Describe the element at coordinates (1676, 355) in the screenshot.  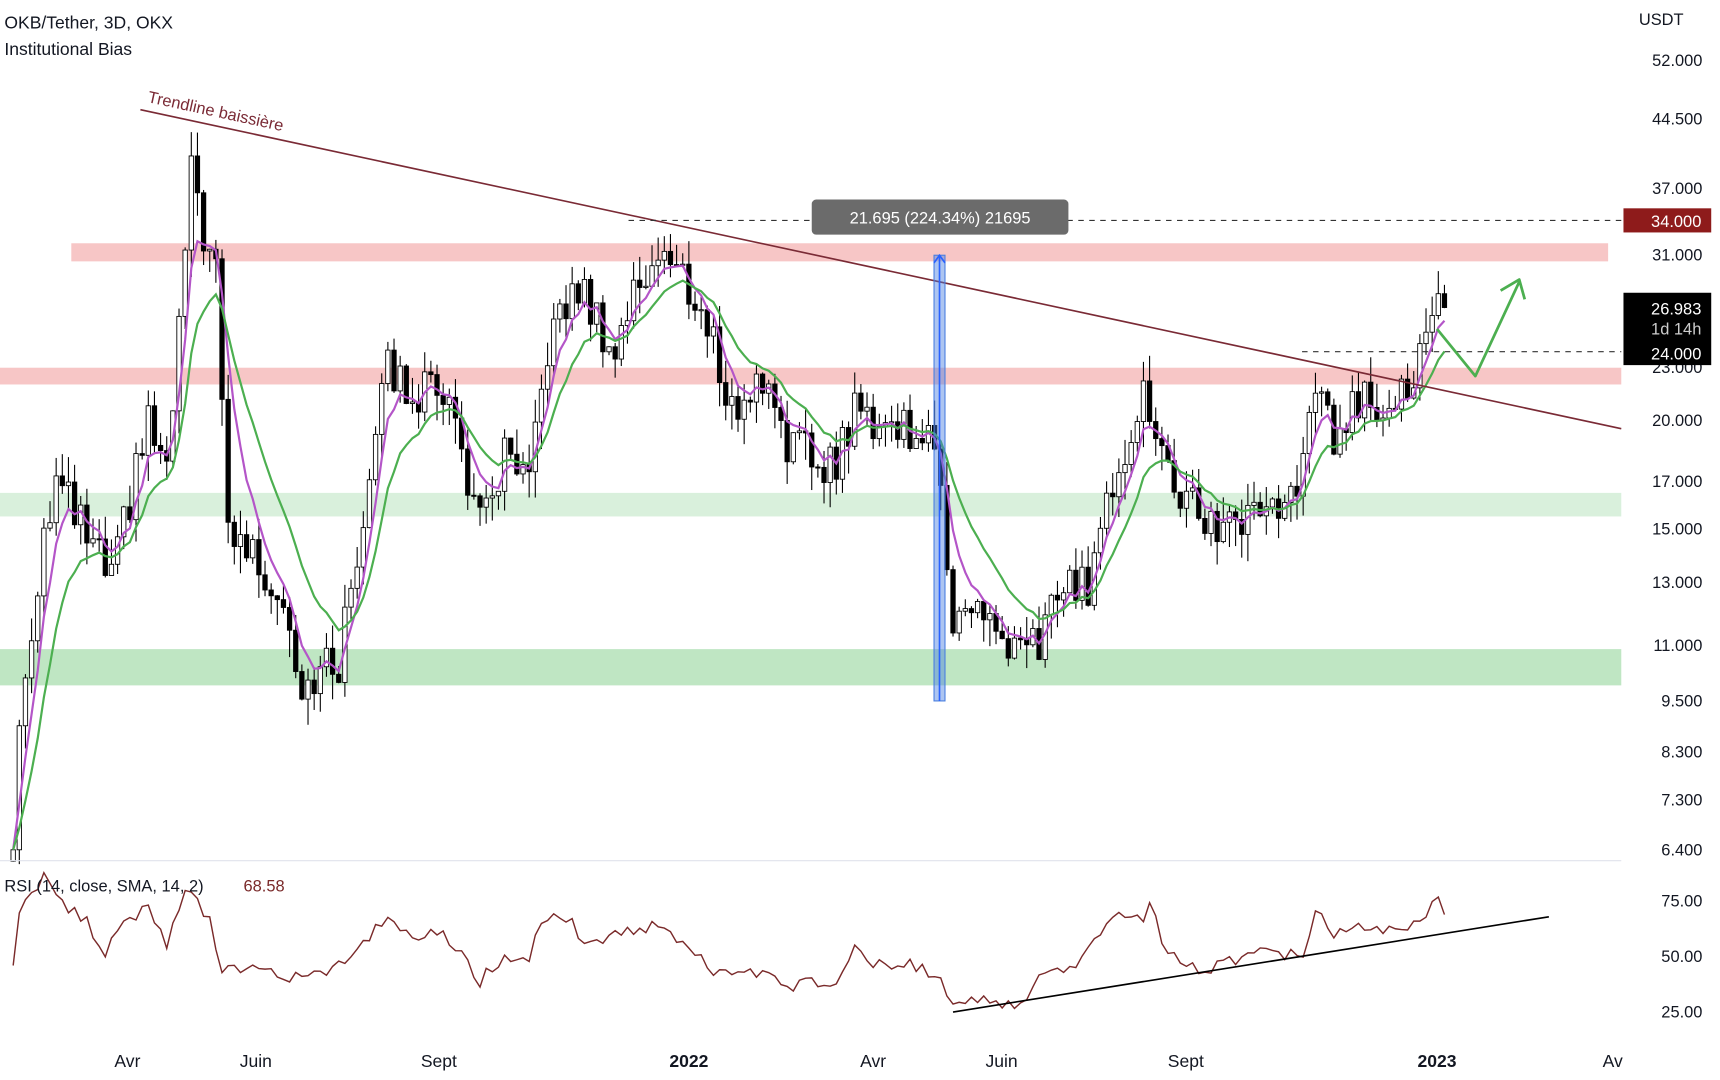
I see `price-tag-support-text: 24.000` at that location.